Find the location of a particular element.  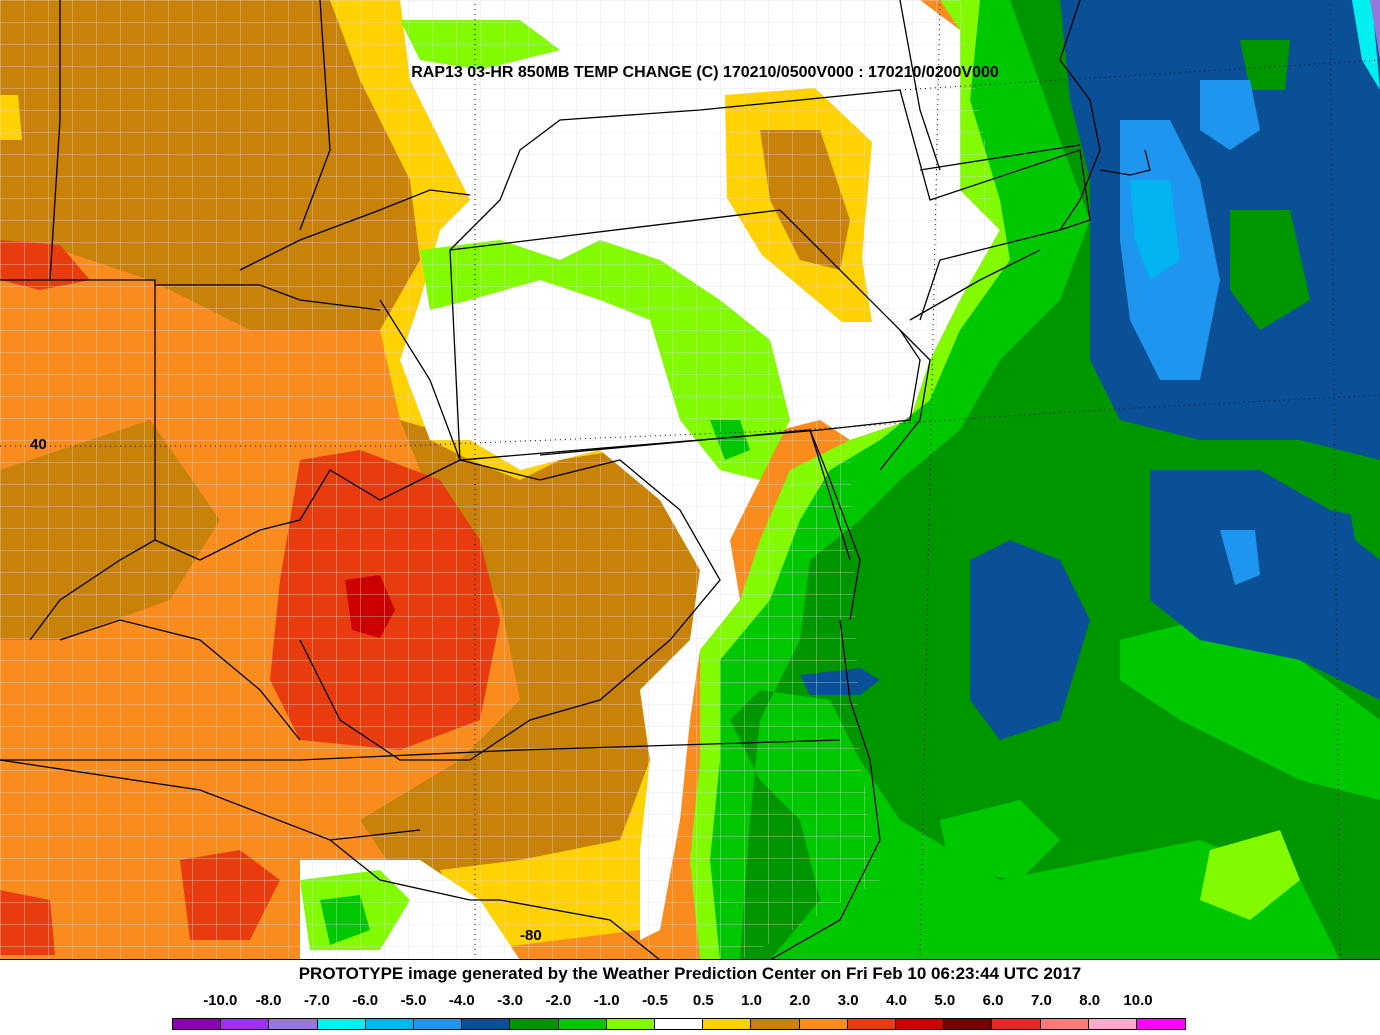

boundary-coast-nc is located at coordinates (815, 919).